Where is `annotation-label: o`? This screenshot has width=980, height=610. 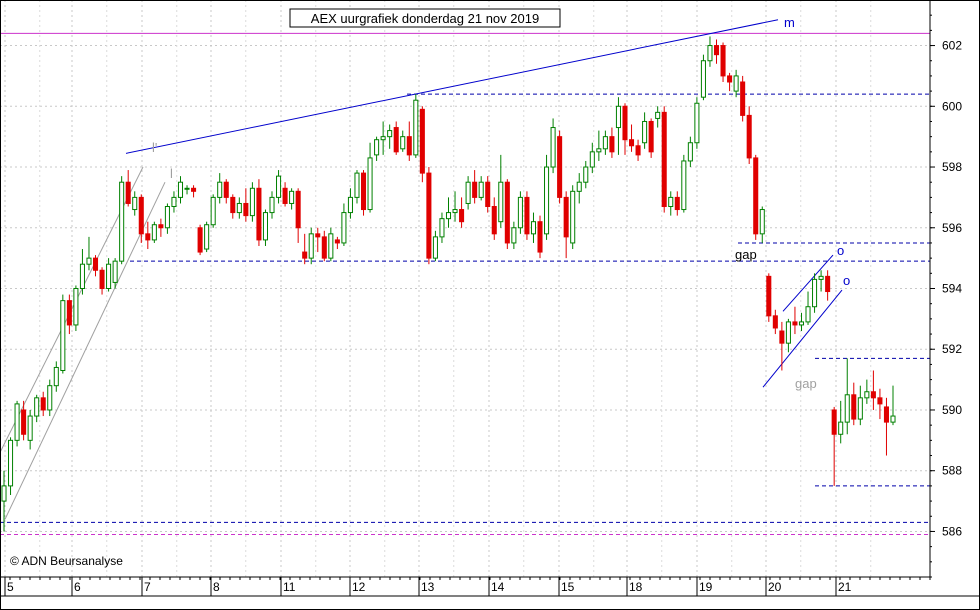
annotation-label: o is located at coordinates (846, 280).